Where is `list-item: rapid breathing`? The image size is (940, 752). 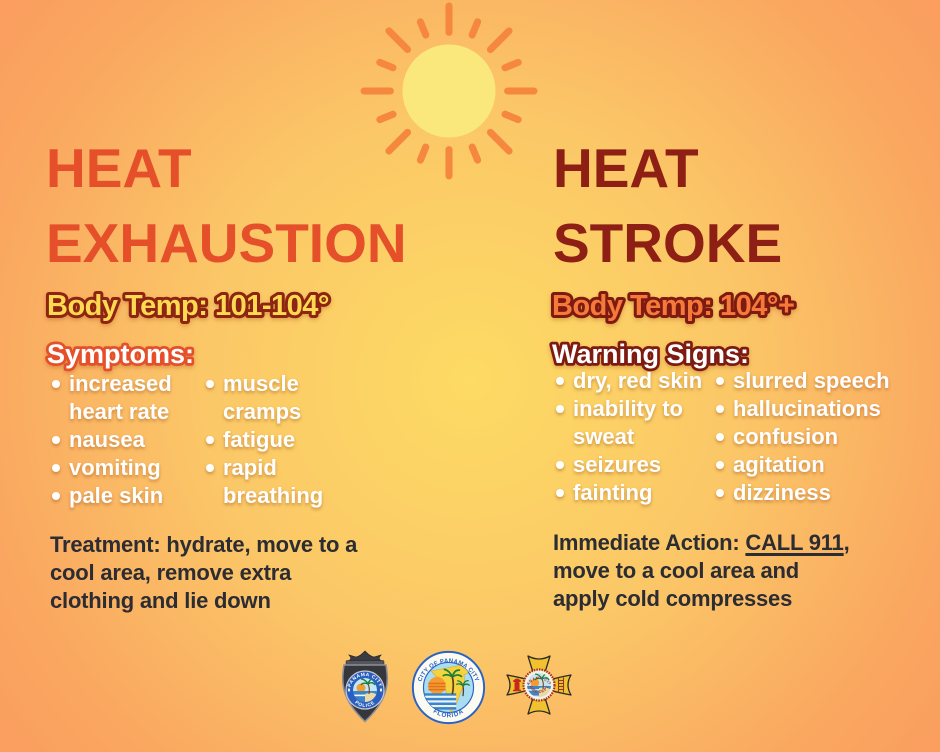 list-item: rapid breathing is located at coordinates (272, 482).